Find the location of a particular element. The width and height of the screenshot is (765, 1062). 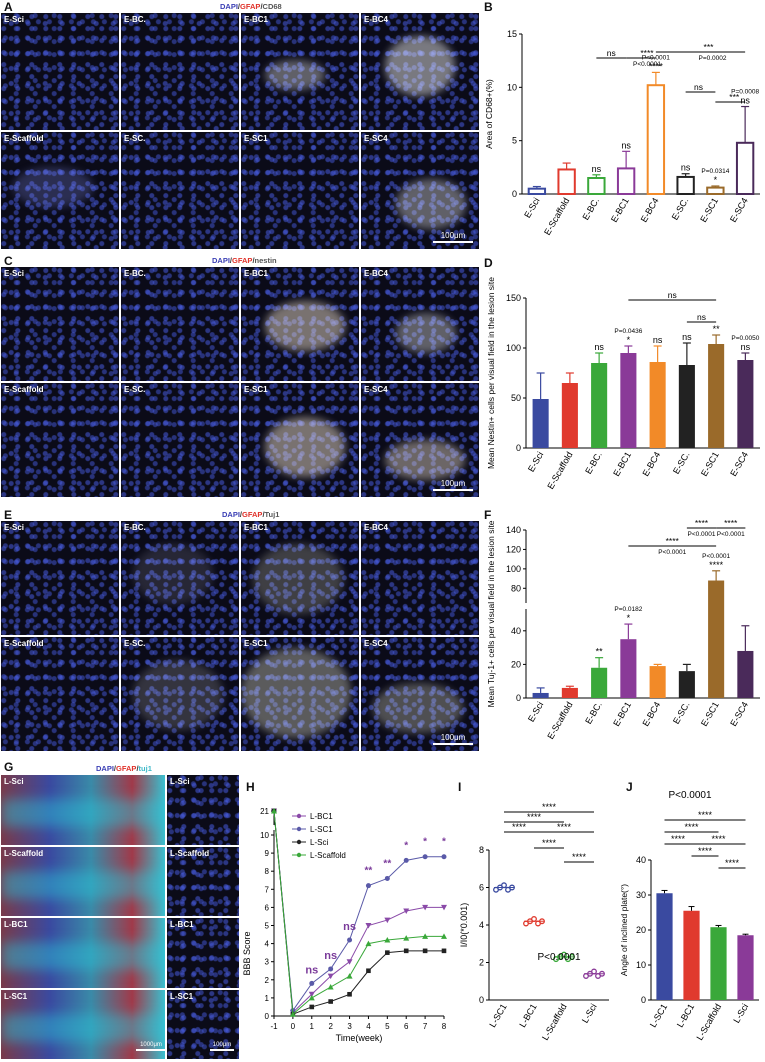

y-tick-label: 2 is located at coordinates (267, 980).